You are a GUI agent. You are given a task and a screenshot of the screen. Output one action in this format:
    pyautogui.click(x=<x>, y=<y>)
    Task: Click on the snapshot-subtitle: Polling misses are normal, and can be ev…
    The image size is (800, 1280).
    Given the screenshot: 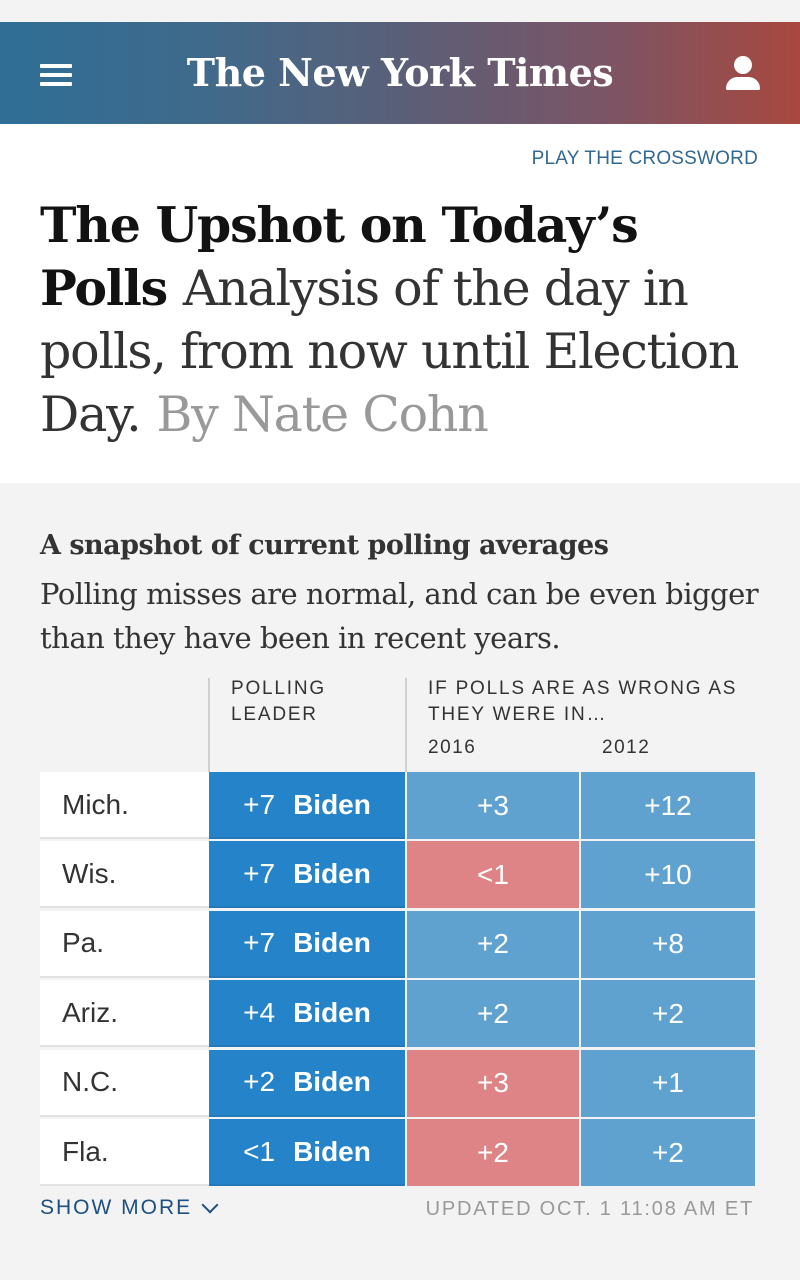 What is the action you would take?
    pyautogui.click(x=399, y=616)
    